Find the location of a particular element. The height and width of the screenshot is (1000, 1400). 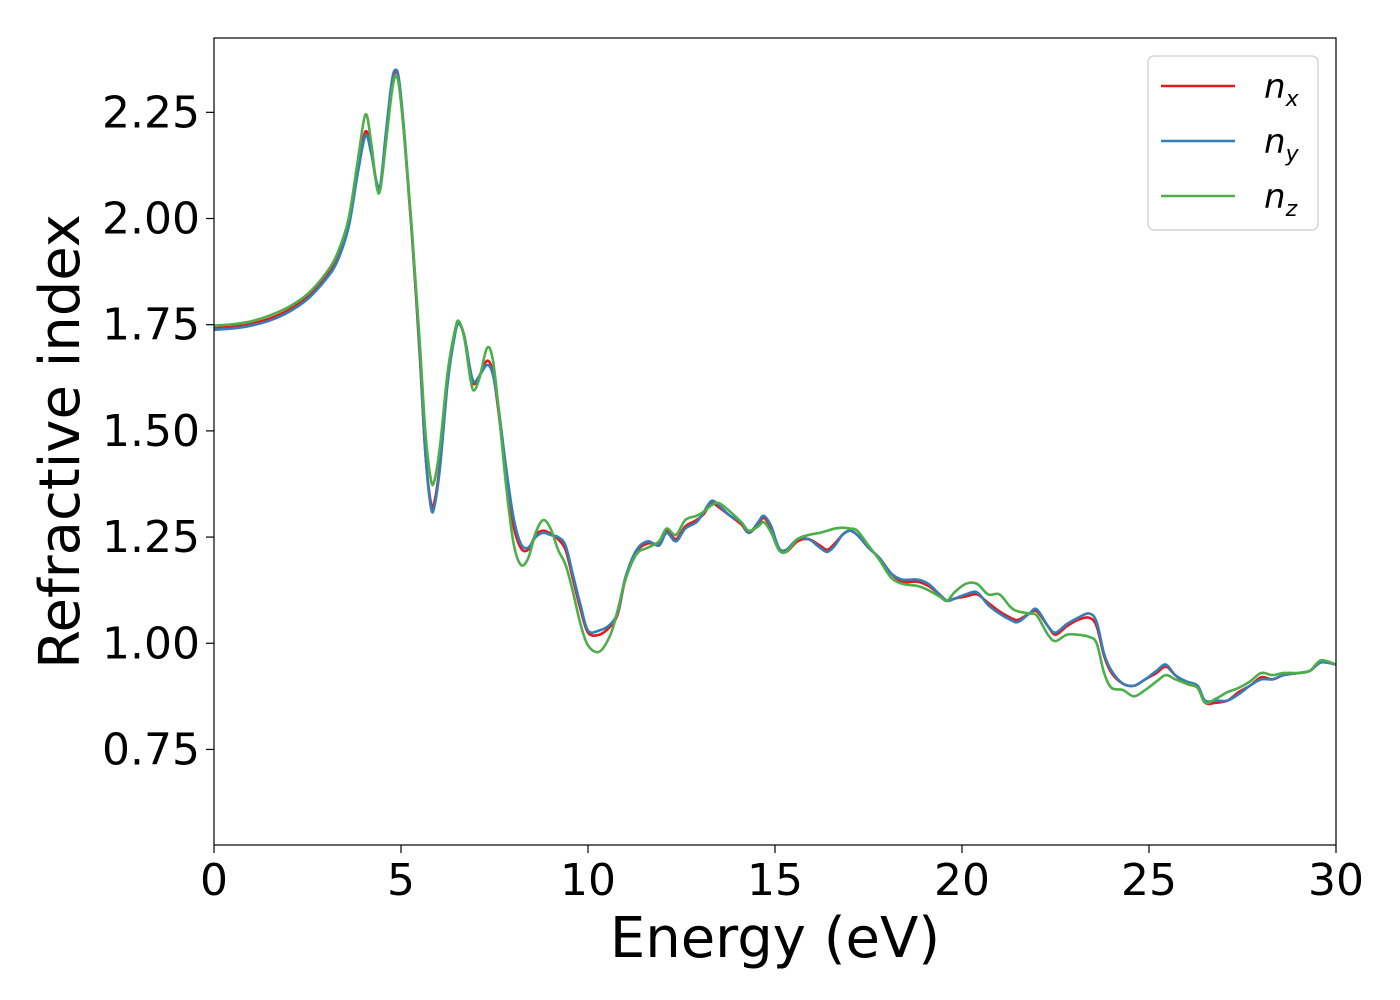

x-tick-label: 25 is located at coordinates (1149, 880).